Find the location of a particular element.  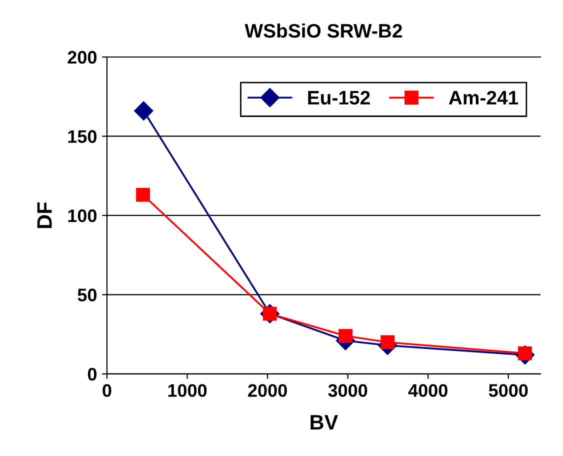

legend-label: Eu-152 is located at coordinates (339, 97).